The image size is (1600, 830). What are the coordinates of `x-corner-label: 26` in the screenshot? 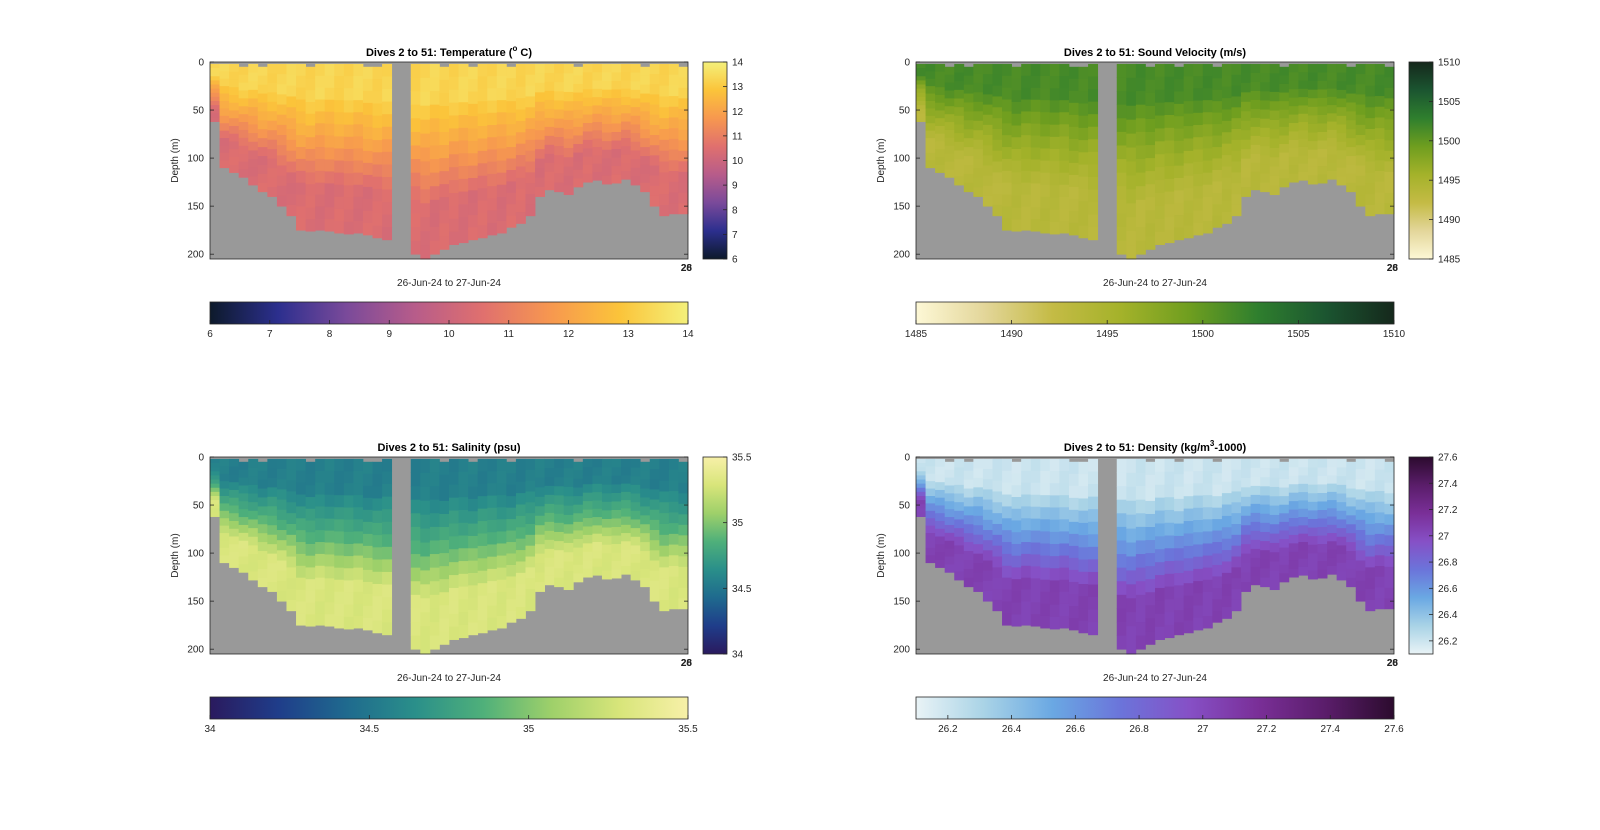 It's located at (1393, 268).